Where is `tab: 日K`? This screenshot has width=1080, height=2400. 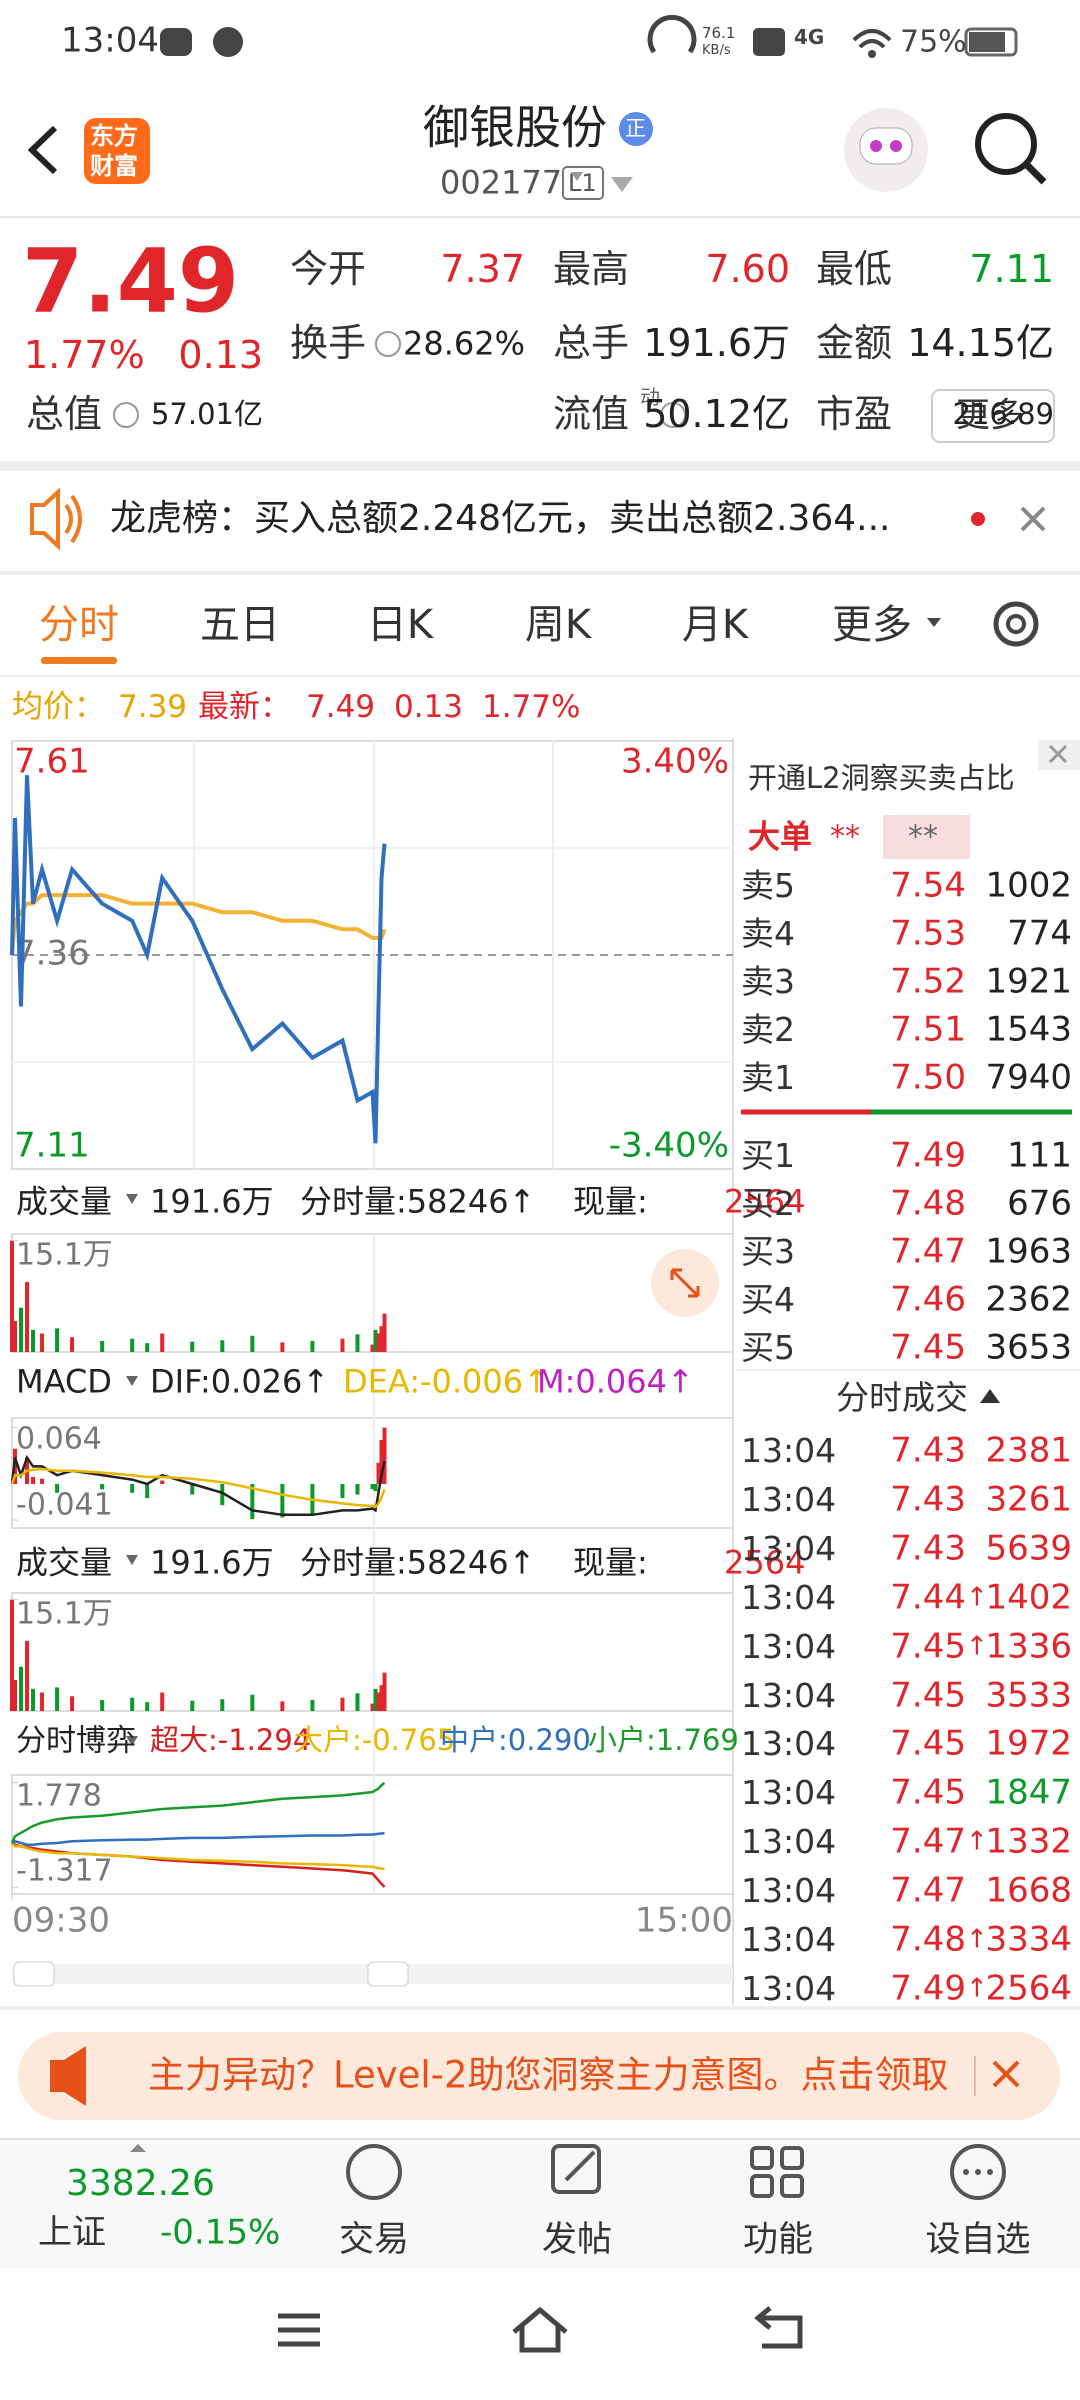
tab: 日K is located at coordinates (400, 625).